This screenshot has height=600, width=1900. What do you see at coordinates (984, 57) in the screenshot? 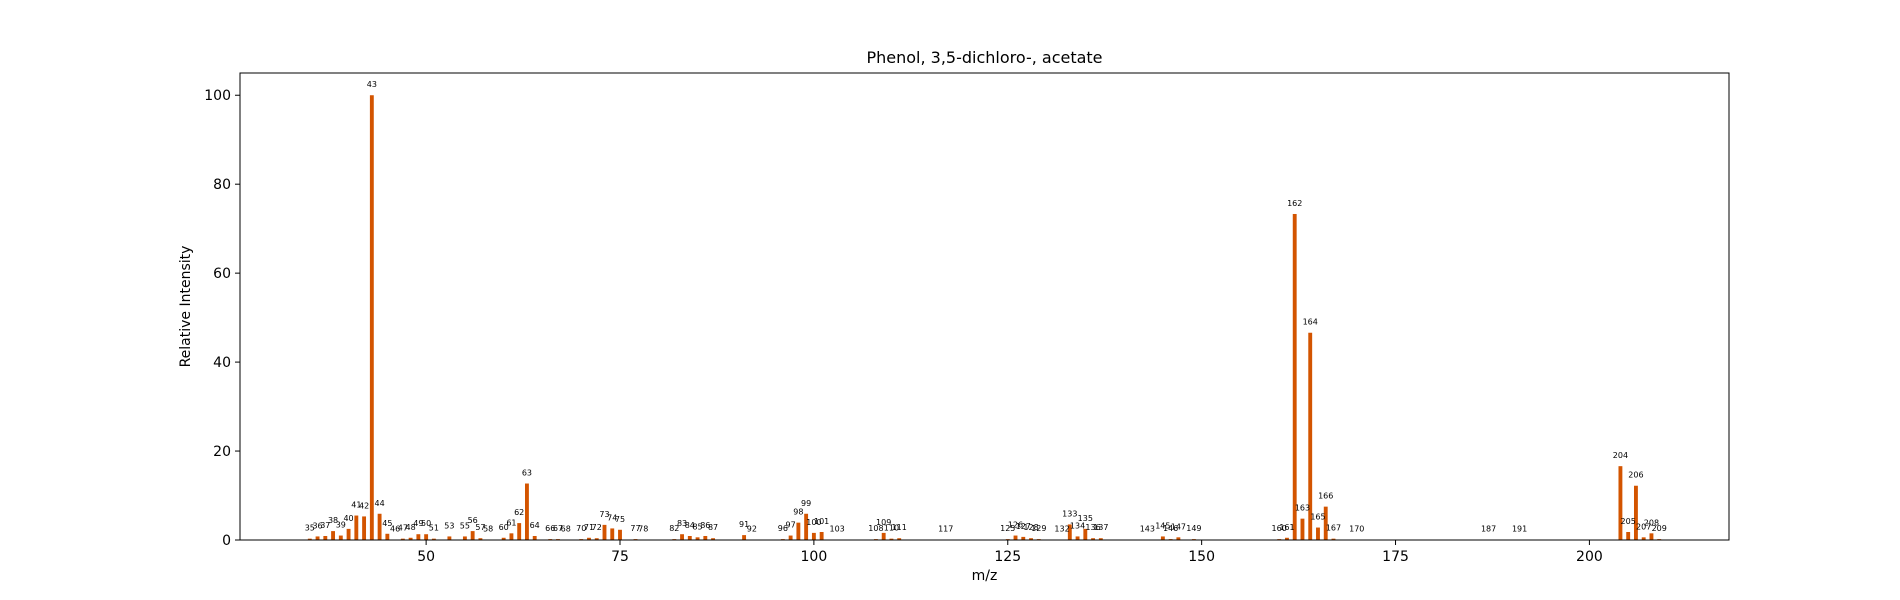
I see `chart-title: Phenol, 3,5-dichloro-, acetate` at bounding box center [984, 57].